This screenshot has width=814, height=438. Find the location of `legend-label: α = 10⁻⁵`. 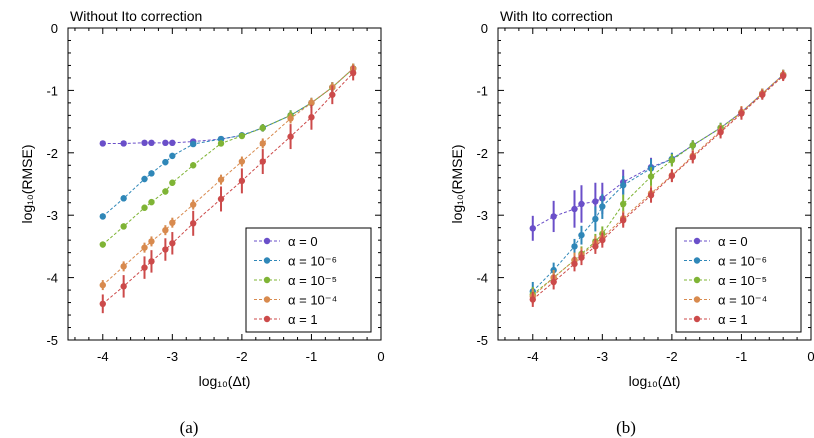

legend-label: α = 10⁻⁵ is located at coordinates (312, 280).